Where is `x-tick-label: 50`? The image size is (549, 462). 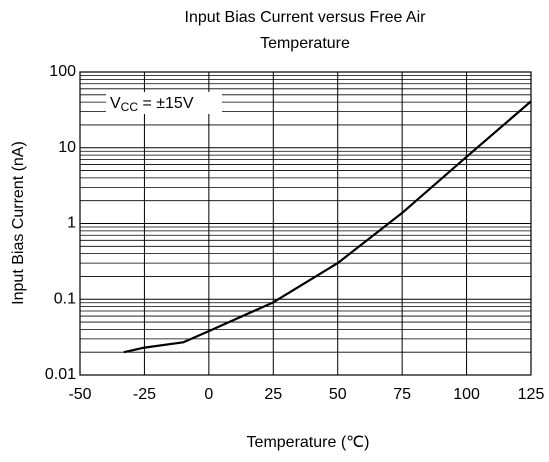 x-tick-label: 50 is located at coordinates (338, 394).